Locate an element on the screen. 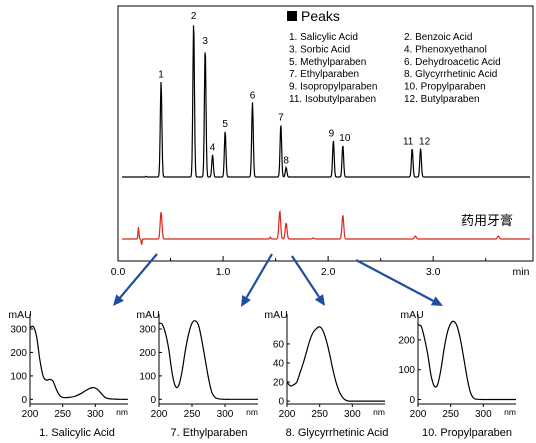 Image resolution: width=536 pixels, height=443 pixels. peak-label: 9 is located at coordinates (332, 133).